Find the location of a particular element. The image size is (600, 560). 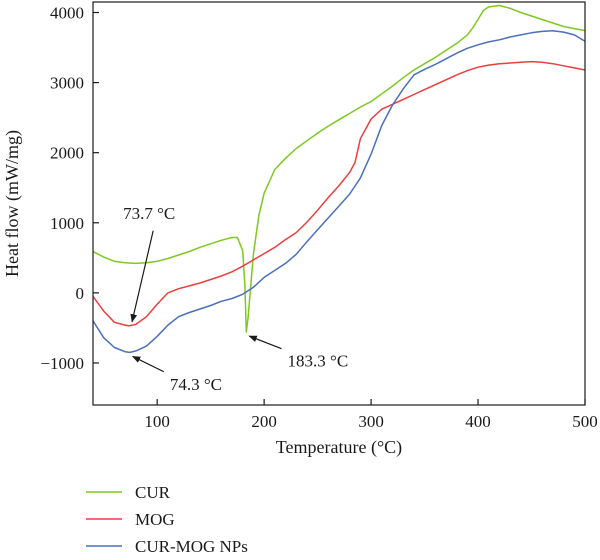

legend: CUR MOG CUR-MOG NPs is located at coordinates (167, 519).